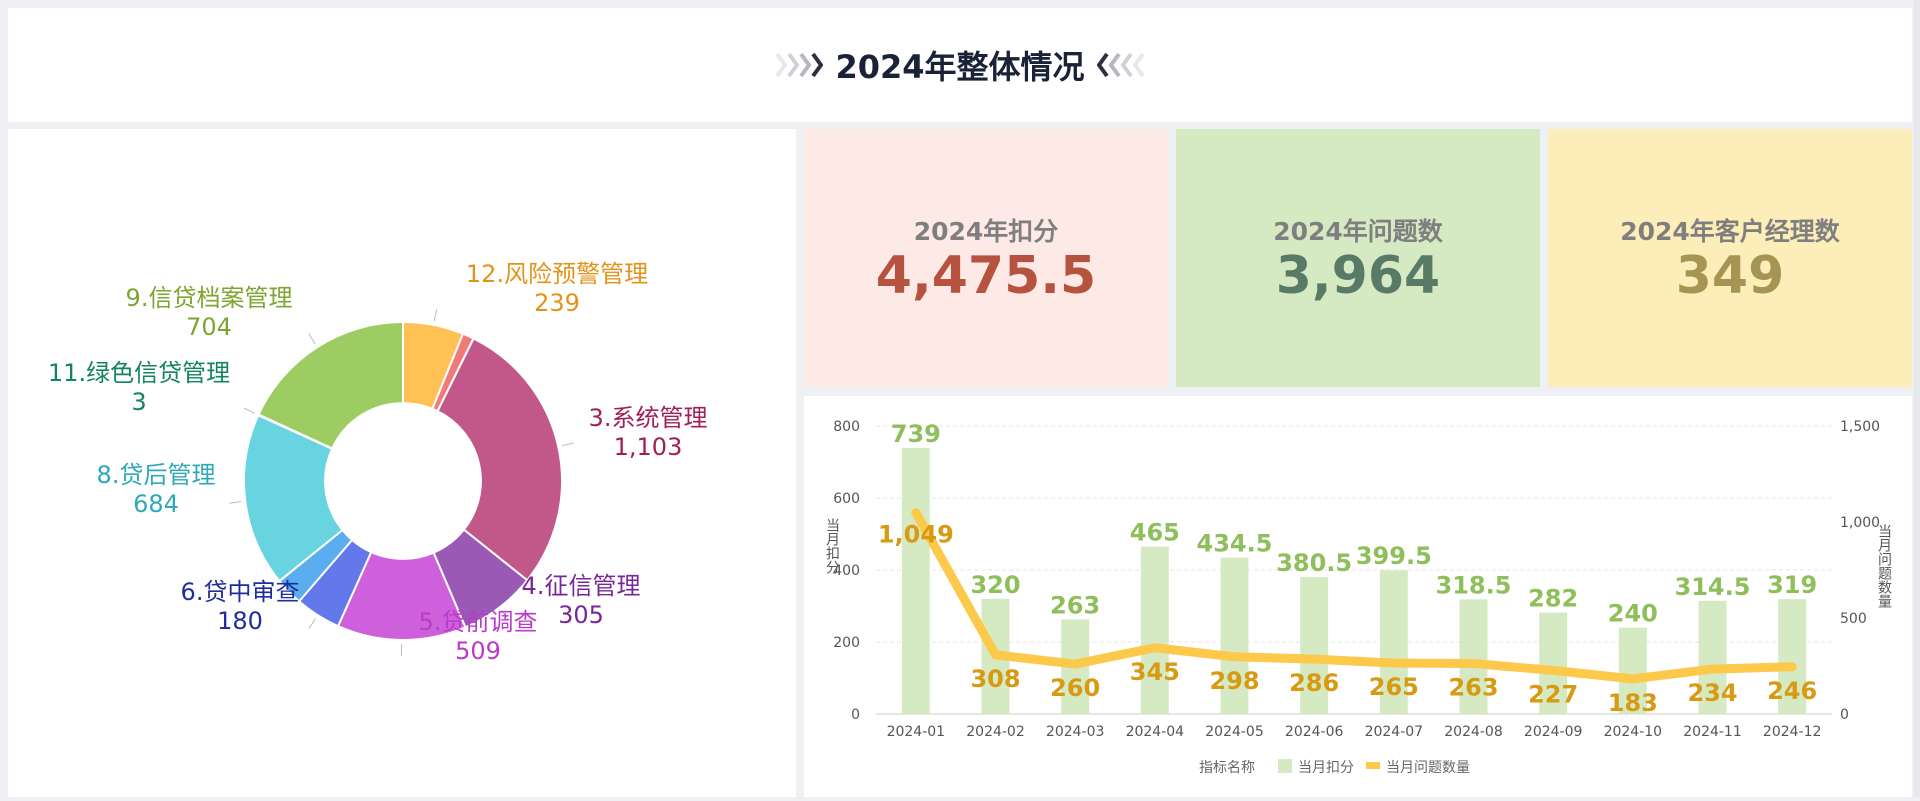  Describe the element at coordinates (1473, 688) in the screenshot. I see `line-value-label: 263` at that location.